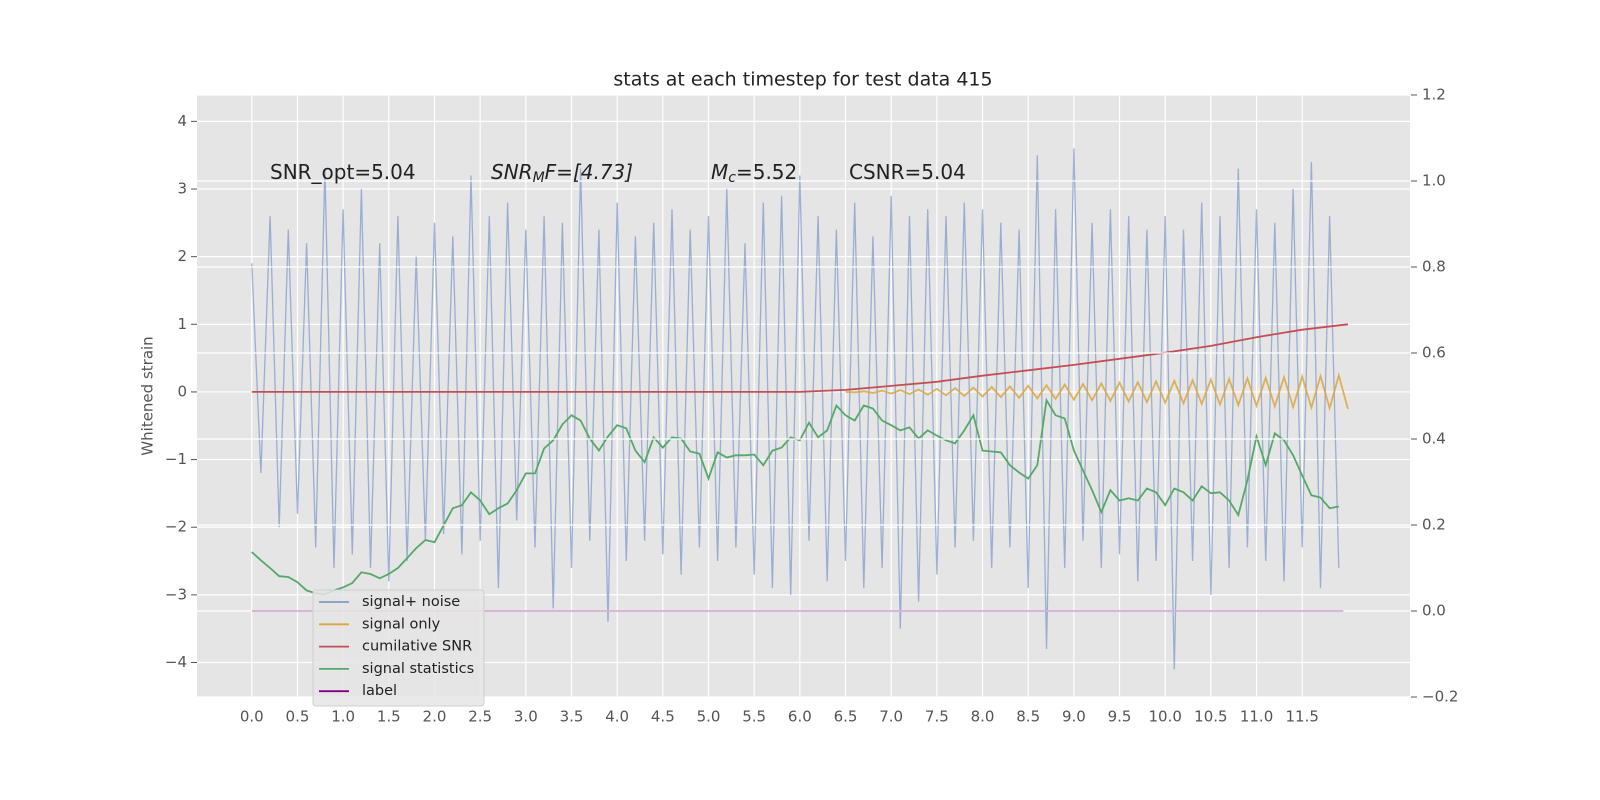 The width and height of the screenshot is (1600, 800). What do you see at coordinates (526, 717) in the screenshot?
I see `x-tick-label: 3.0` at bounding box center [526, 717].